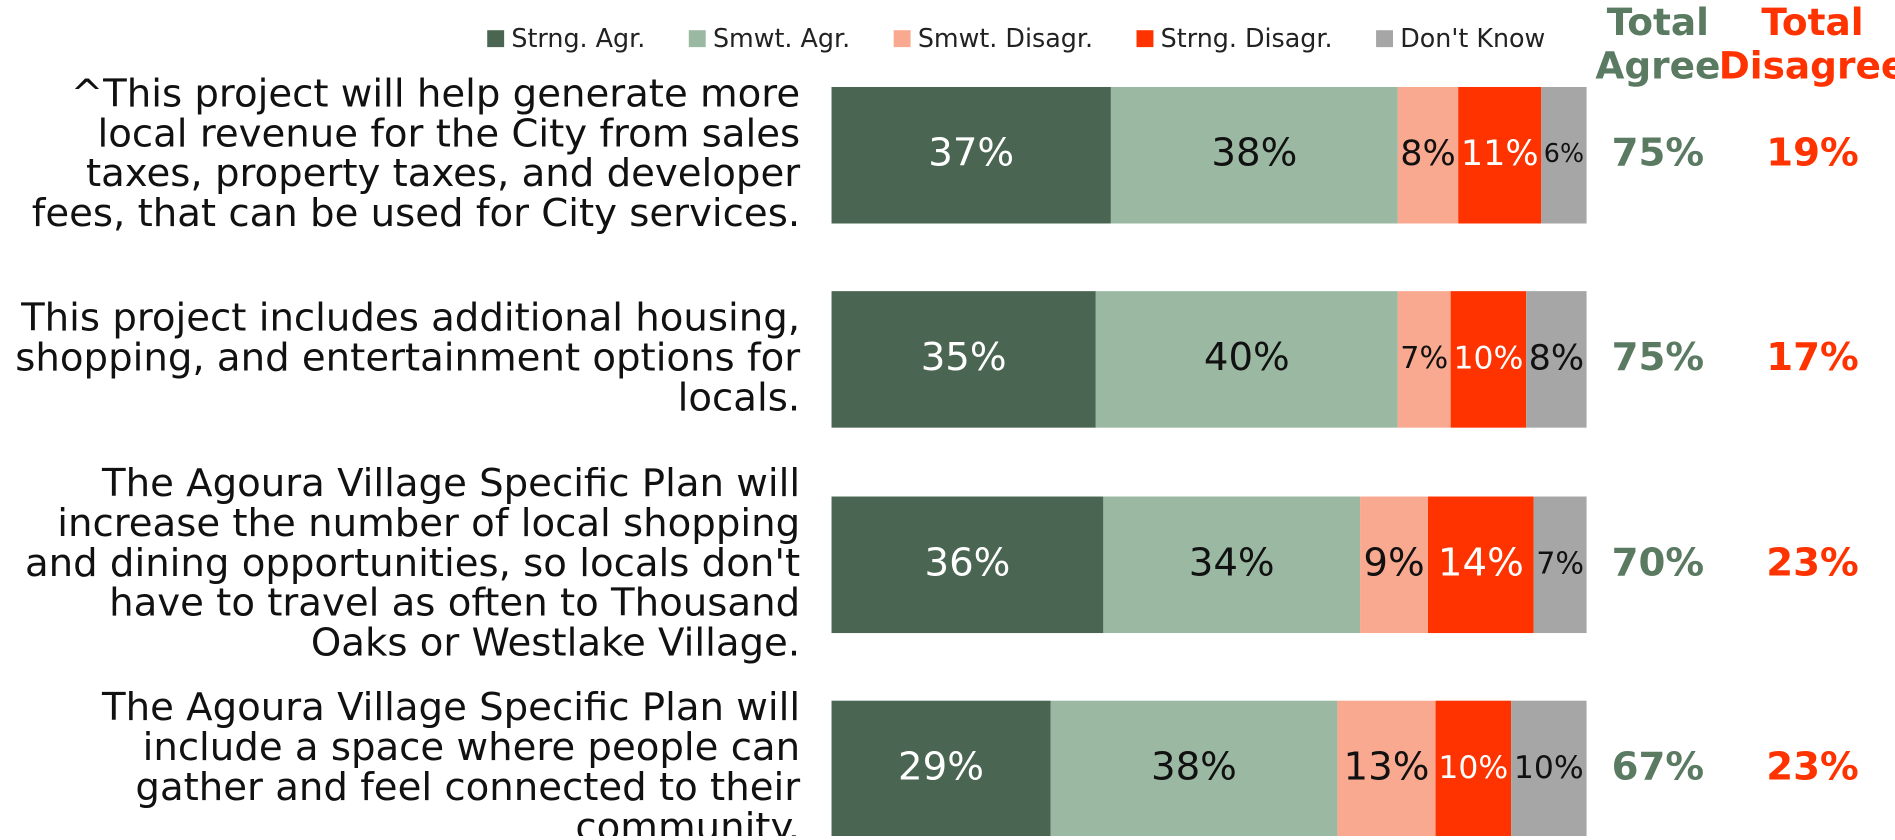 The width and height of the screenshot is (1895, 840). Describe the element at coordinates (941, 766) in the screenshot. I see `bar-value-label: 29%` at that location.